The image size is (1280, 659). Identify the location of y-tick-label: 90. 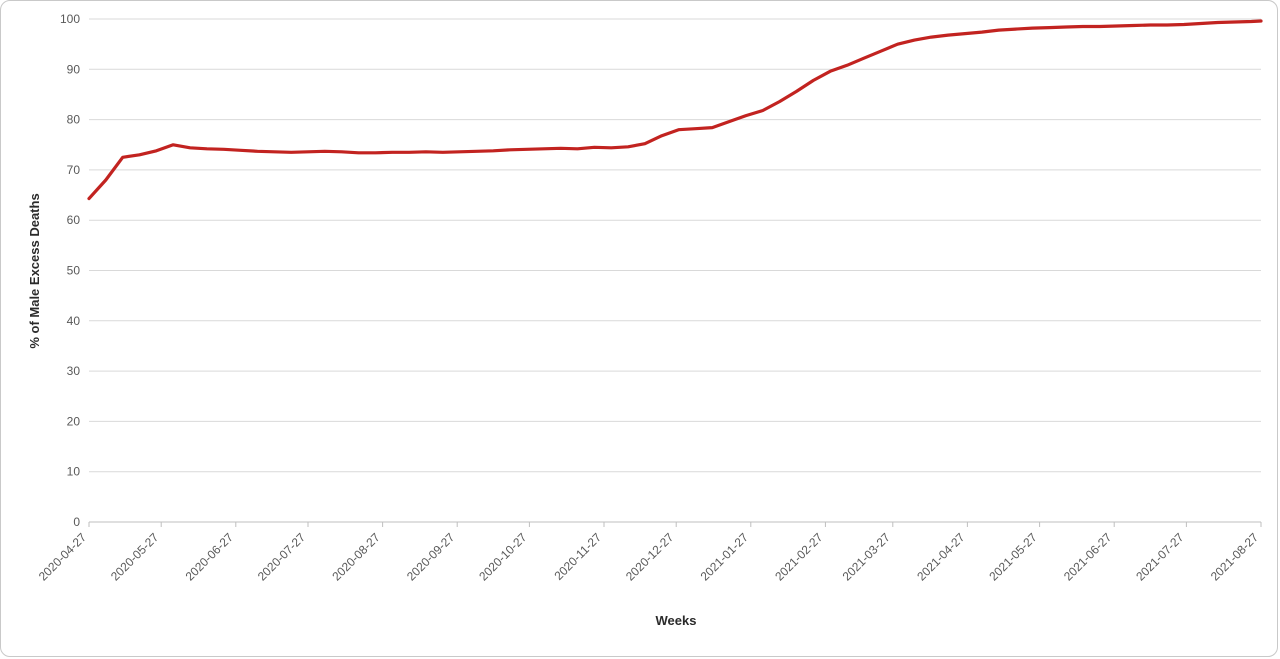
(74, 69).